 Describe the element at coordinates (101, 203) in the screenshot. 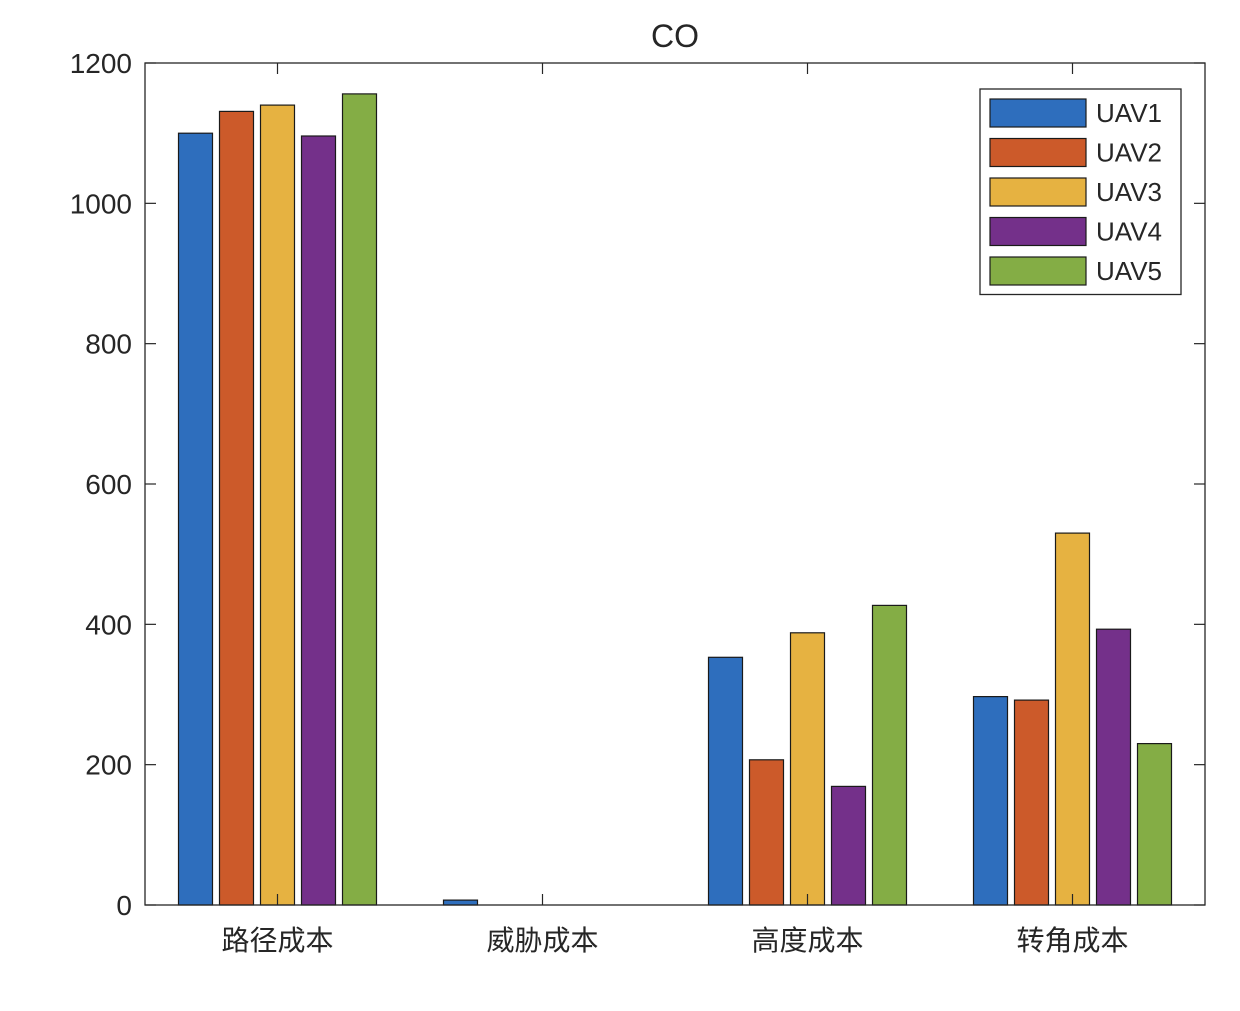

I see `y-tick-label: 1000` at that location.